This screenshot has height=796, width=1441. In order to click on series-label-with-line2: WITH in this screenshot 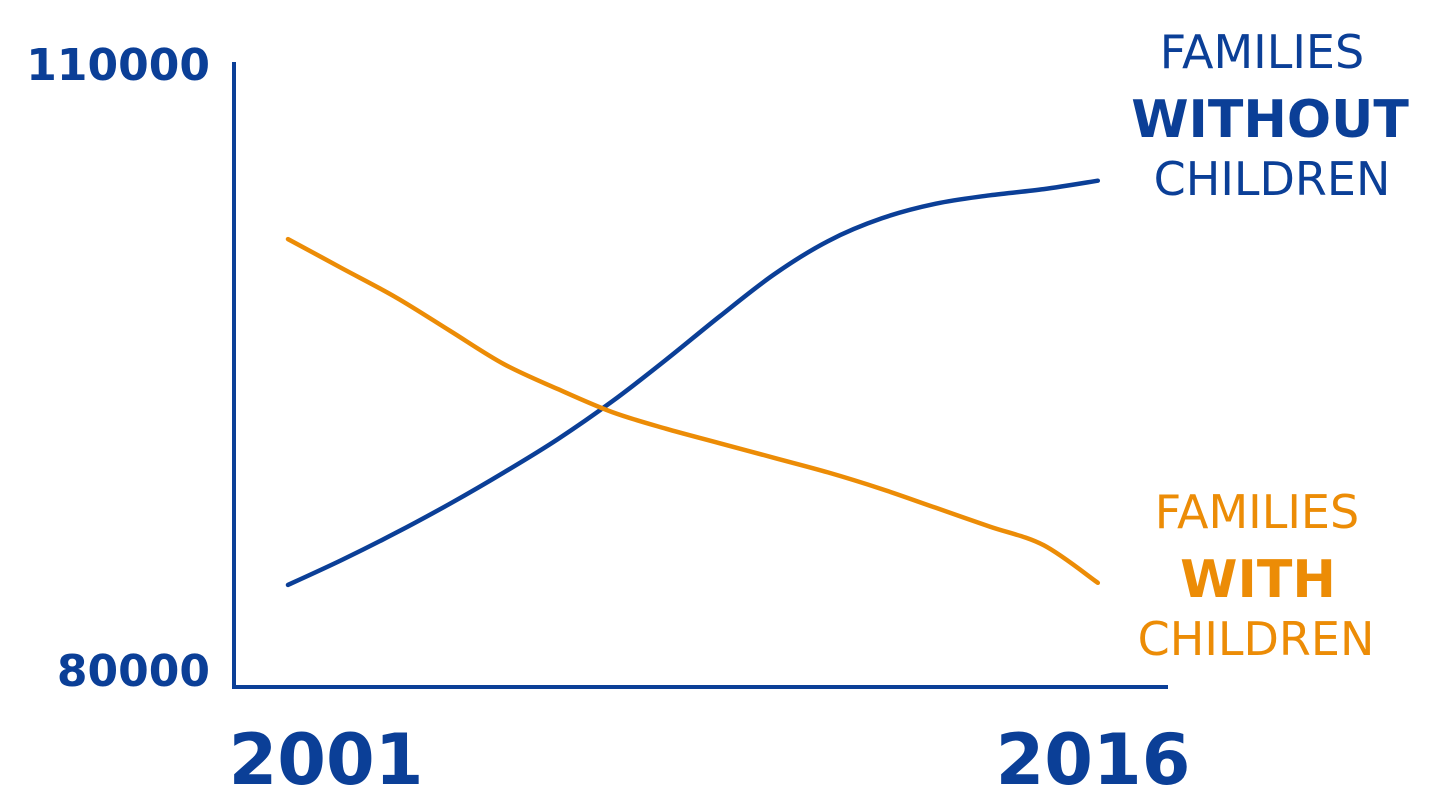, I will do `click(1258, 580)`.